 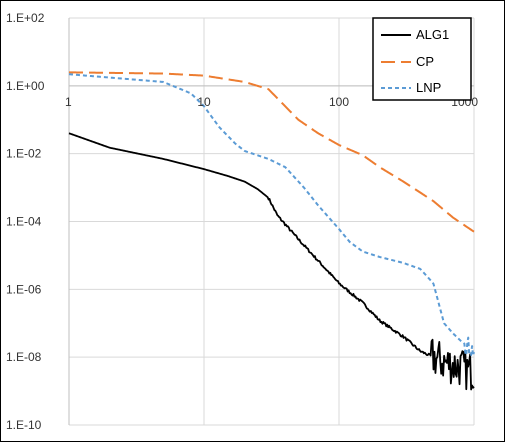 What do you see at coordinates (24, 357) in the screenshot?
I see `y-tick-label: 1.E-08` at bounding box center [24, 357].